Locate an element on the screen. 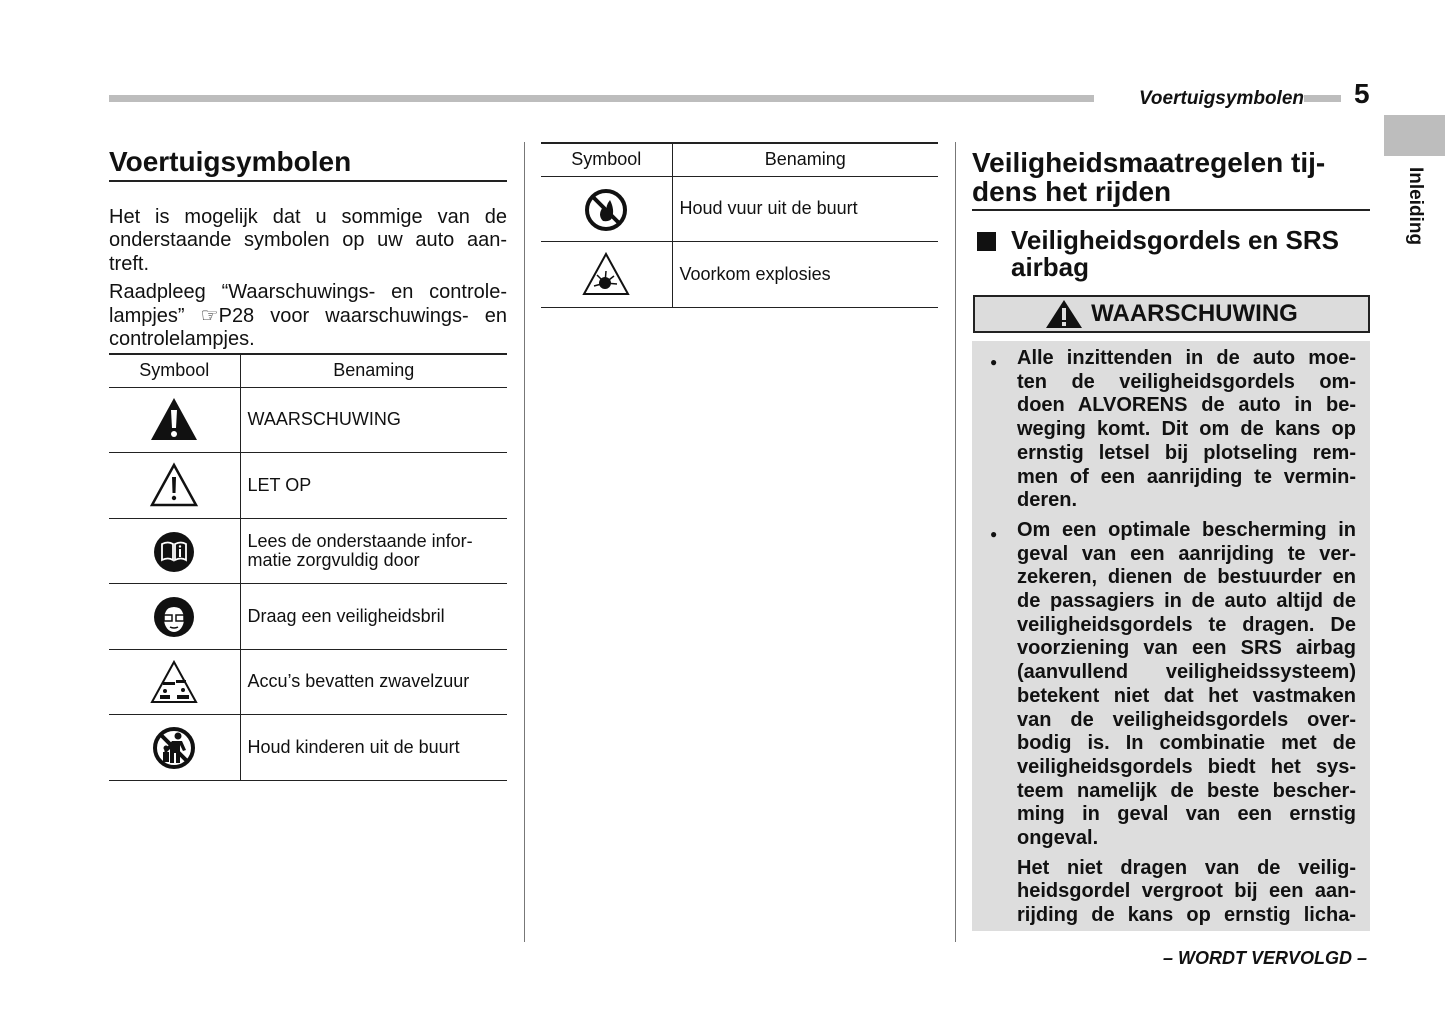  text-line: de passagiers in de auto altijd de is located at coordinates (1186, 601).